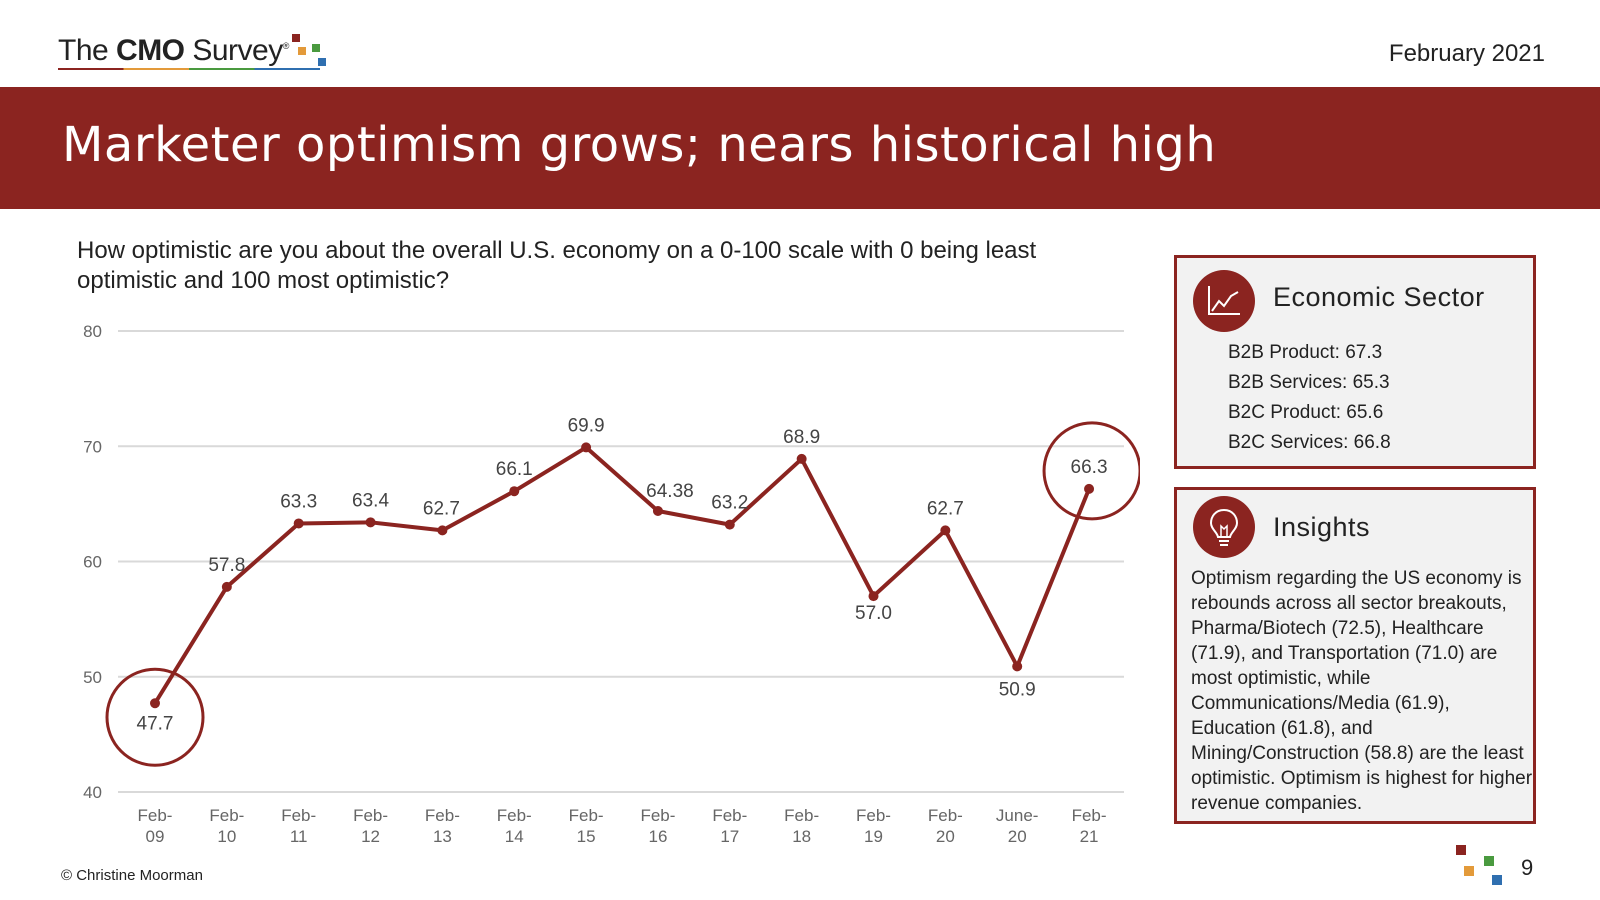 Image resolution: width=1600 pixels, height=900 pixels. What do you see at coordinates (1469, 871) in the screenshot?
I see `footer-square-orange` at bounding box center [1469, 871].